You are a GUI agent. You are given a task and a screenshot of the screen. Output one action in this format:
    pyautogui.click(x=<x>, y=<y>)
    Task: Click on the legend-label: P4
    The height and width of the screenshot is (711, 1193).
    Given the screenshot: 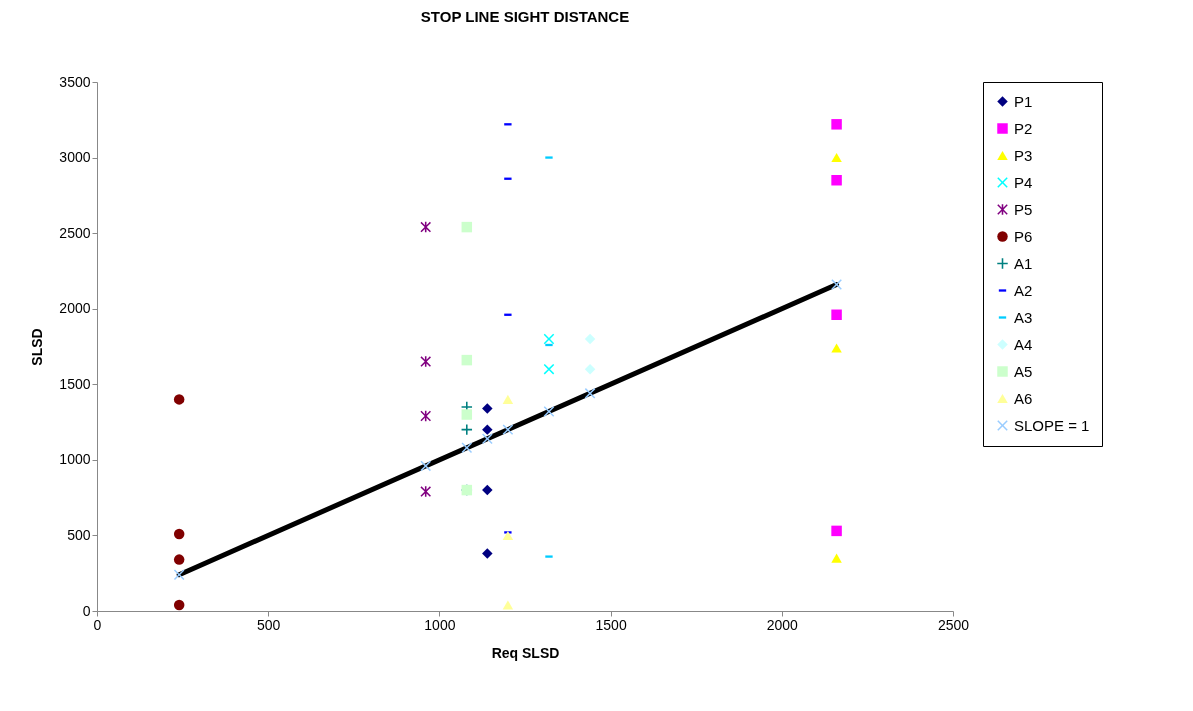 What is the action you would take?
    pyautogui.click(x=1023, y=182)
    